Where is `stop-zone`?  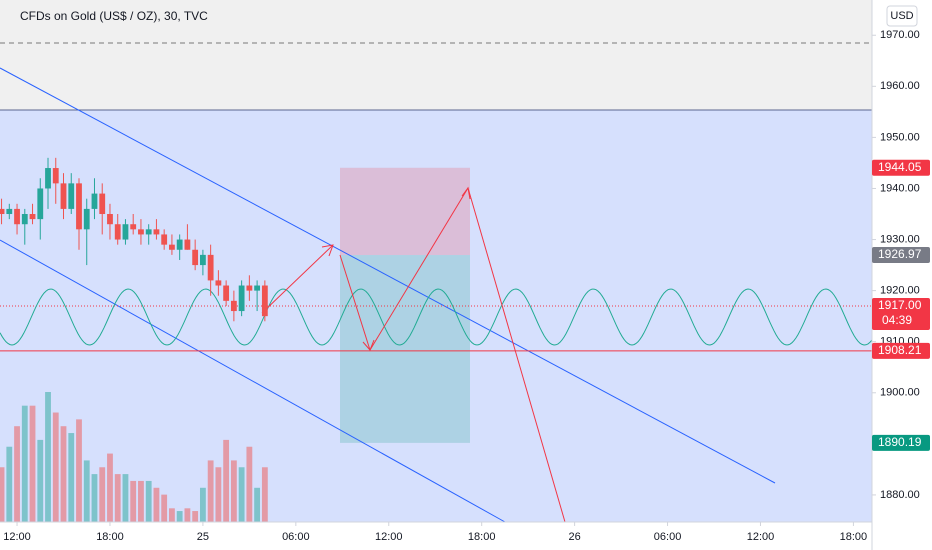 stop-zone is located at coordinates (405, 349).